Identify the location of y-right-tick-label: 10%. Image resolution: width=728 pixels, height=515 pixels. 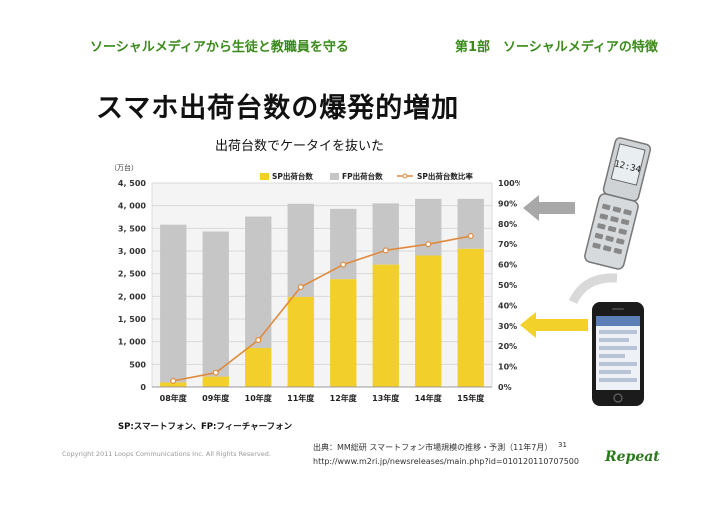
(507, 367).